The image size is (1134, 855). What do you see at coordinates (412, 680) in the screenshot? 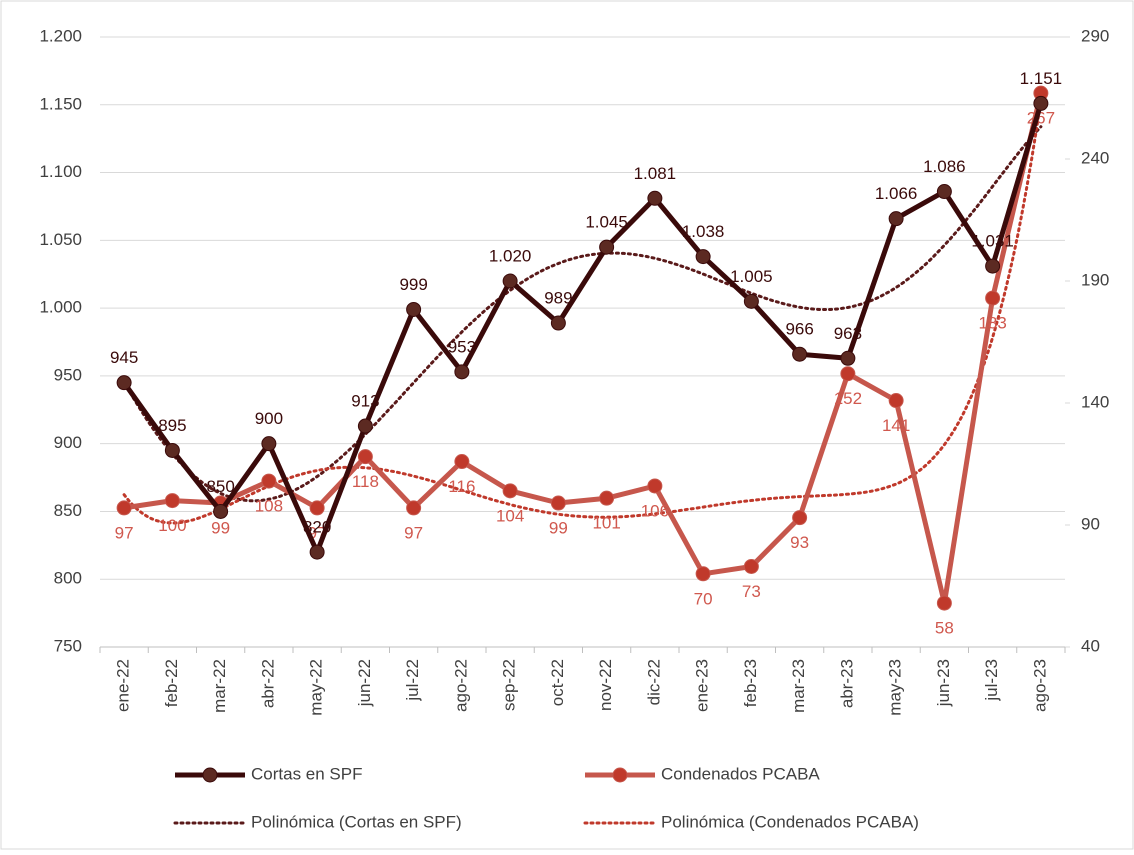
I see `x-tick-label: jul-22` at bounding box center [412, 680].